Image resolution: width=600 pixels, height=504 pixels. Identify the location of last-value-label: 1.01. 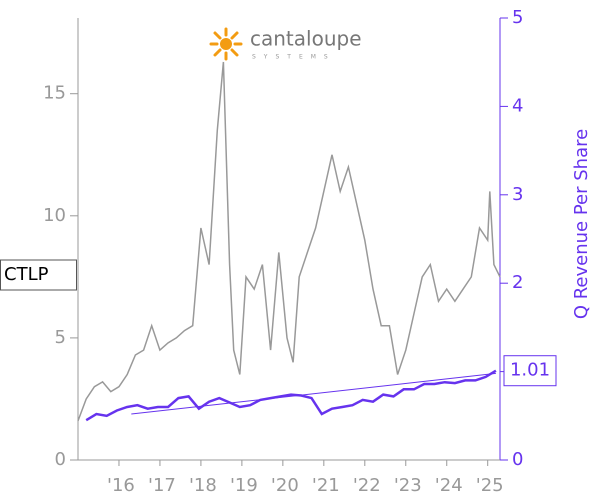
(530, 370).